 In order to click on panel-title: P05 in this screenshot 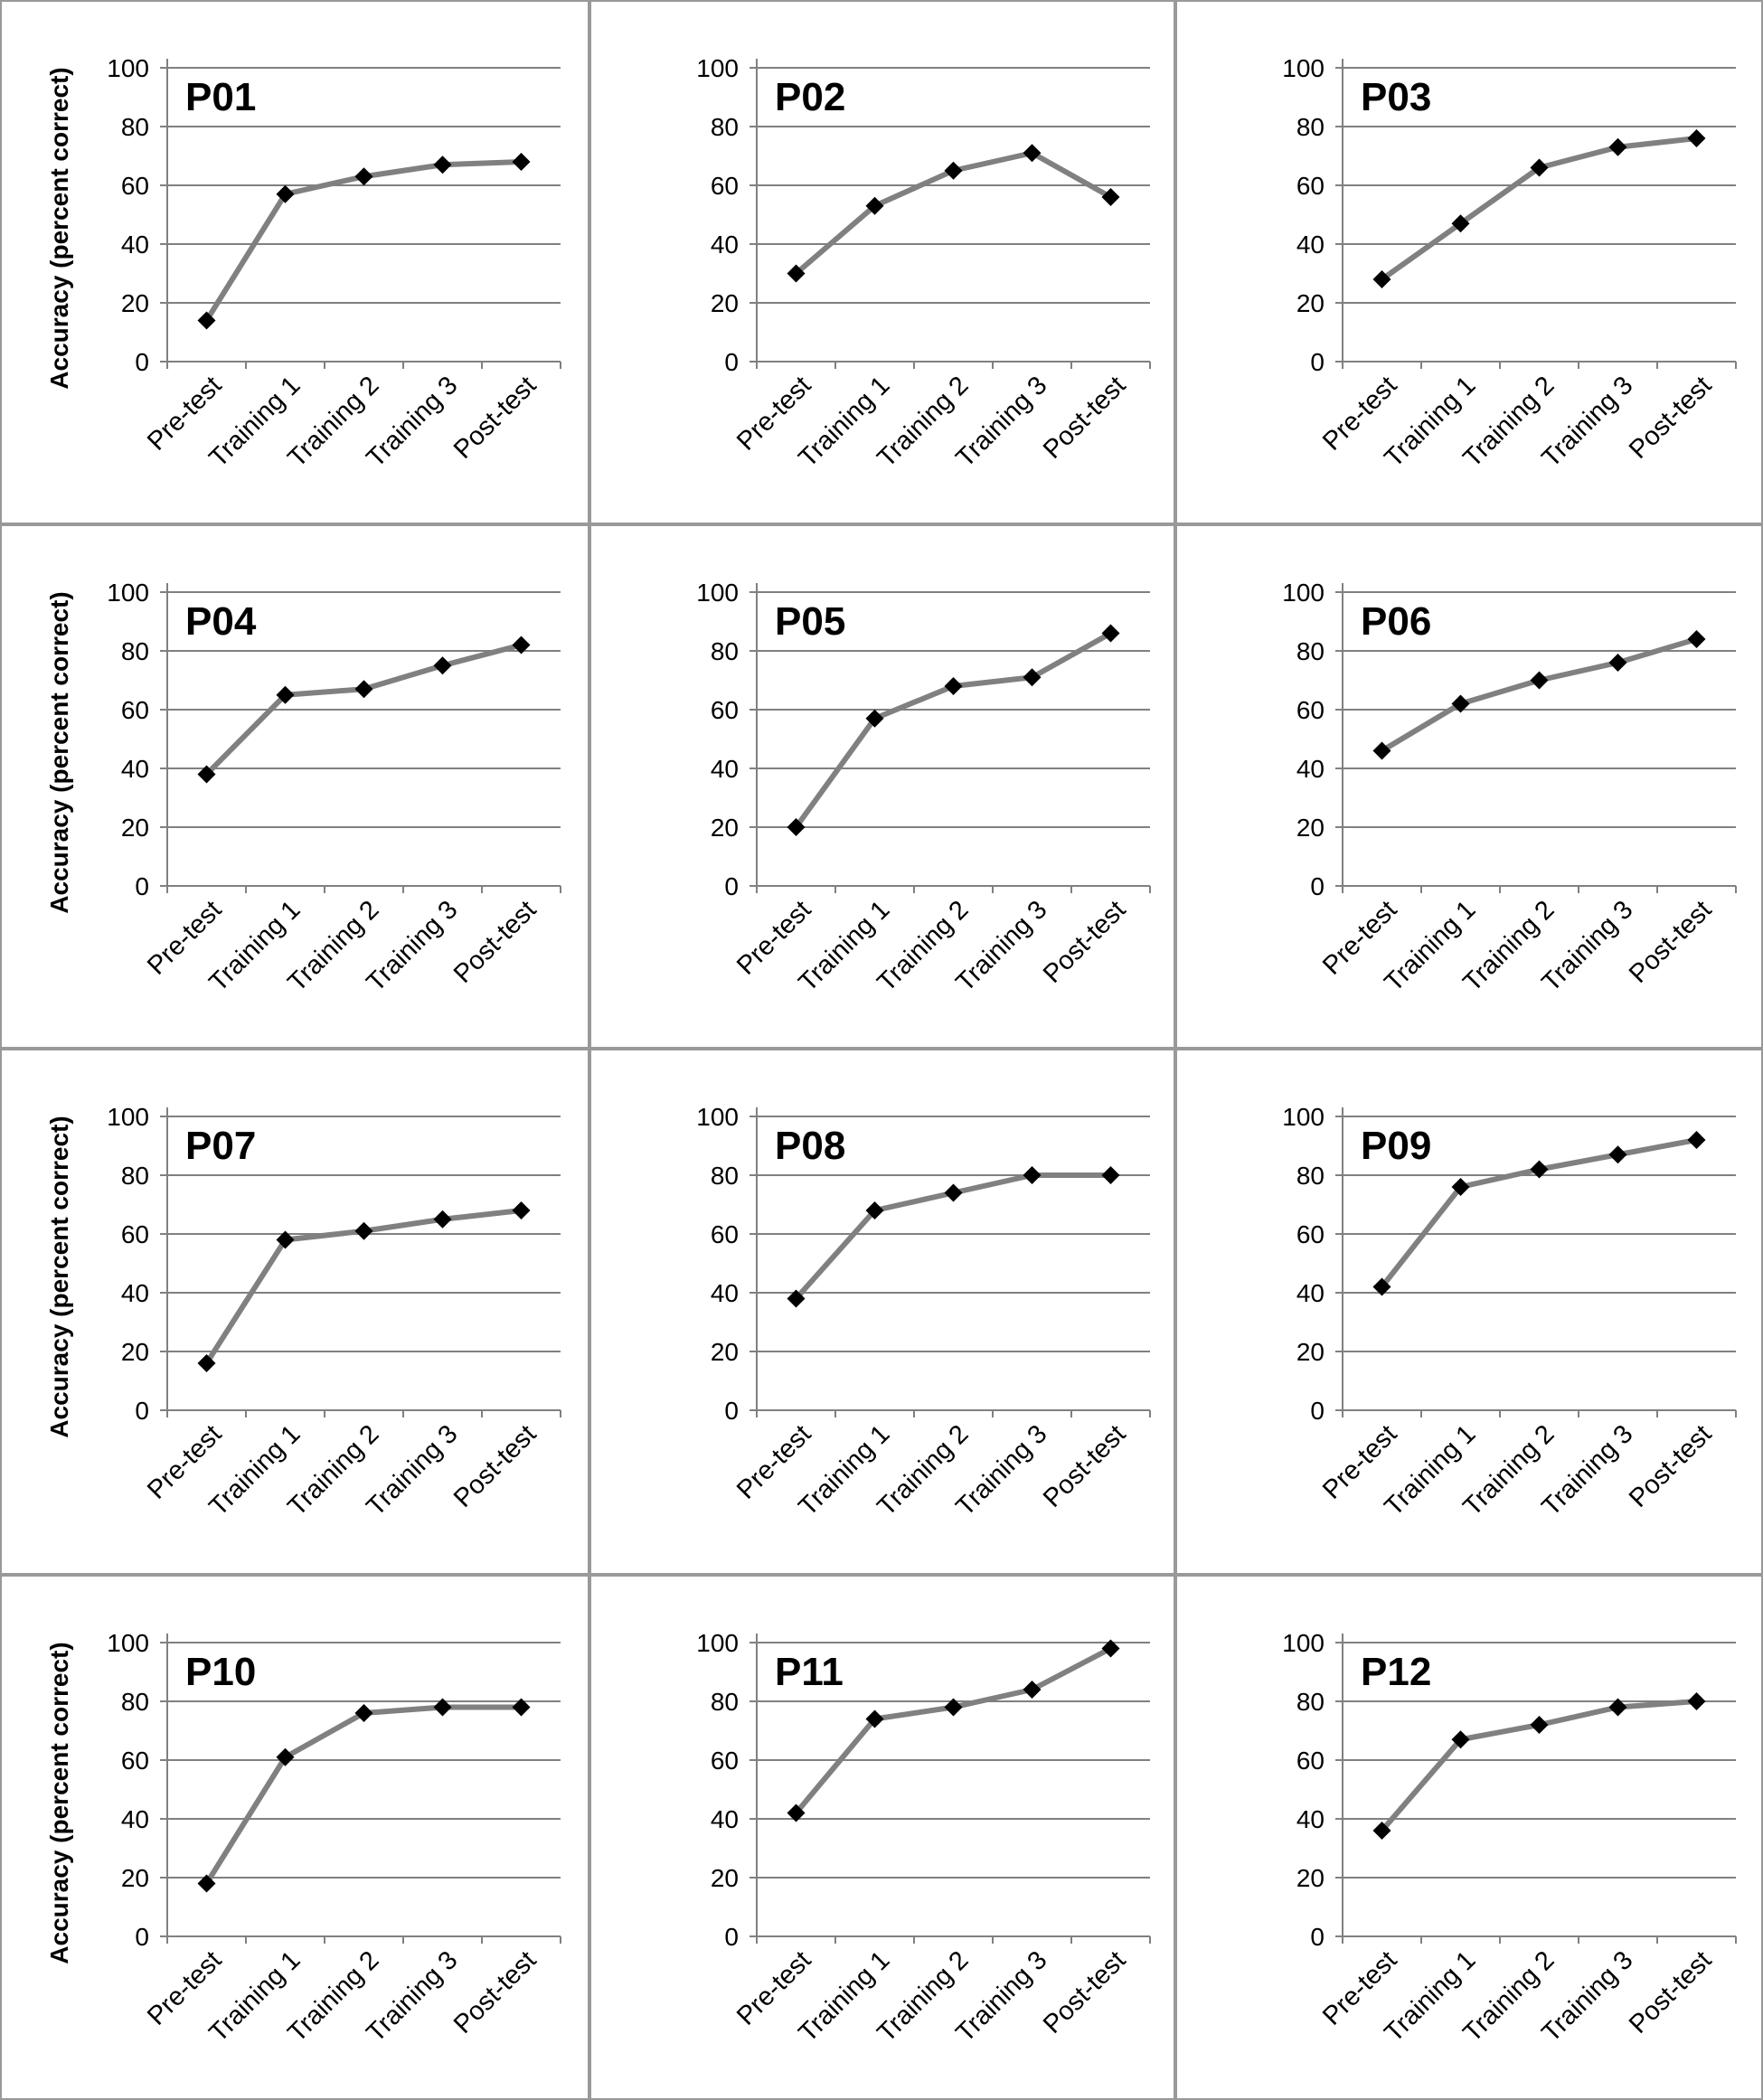, I will do `click(810, 621)`.